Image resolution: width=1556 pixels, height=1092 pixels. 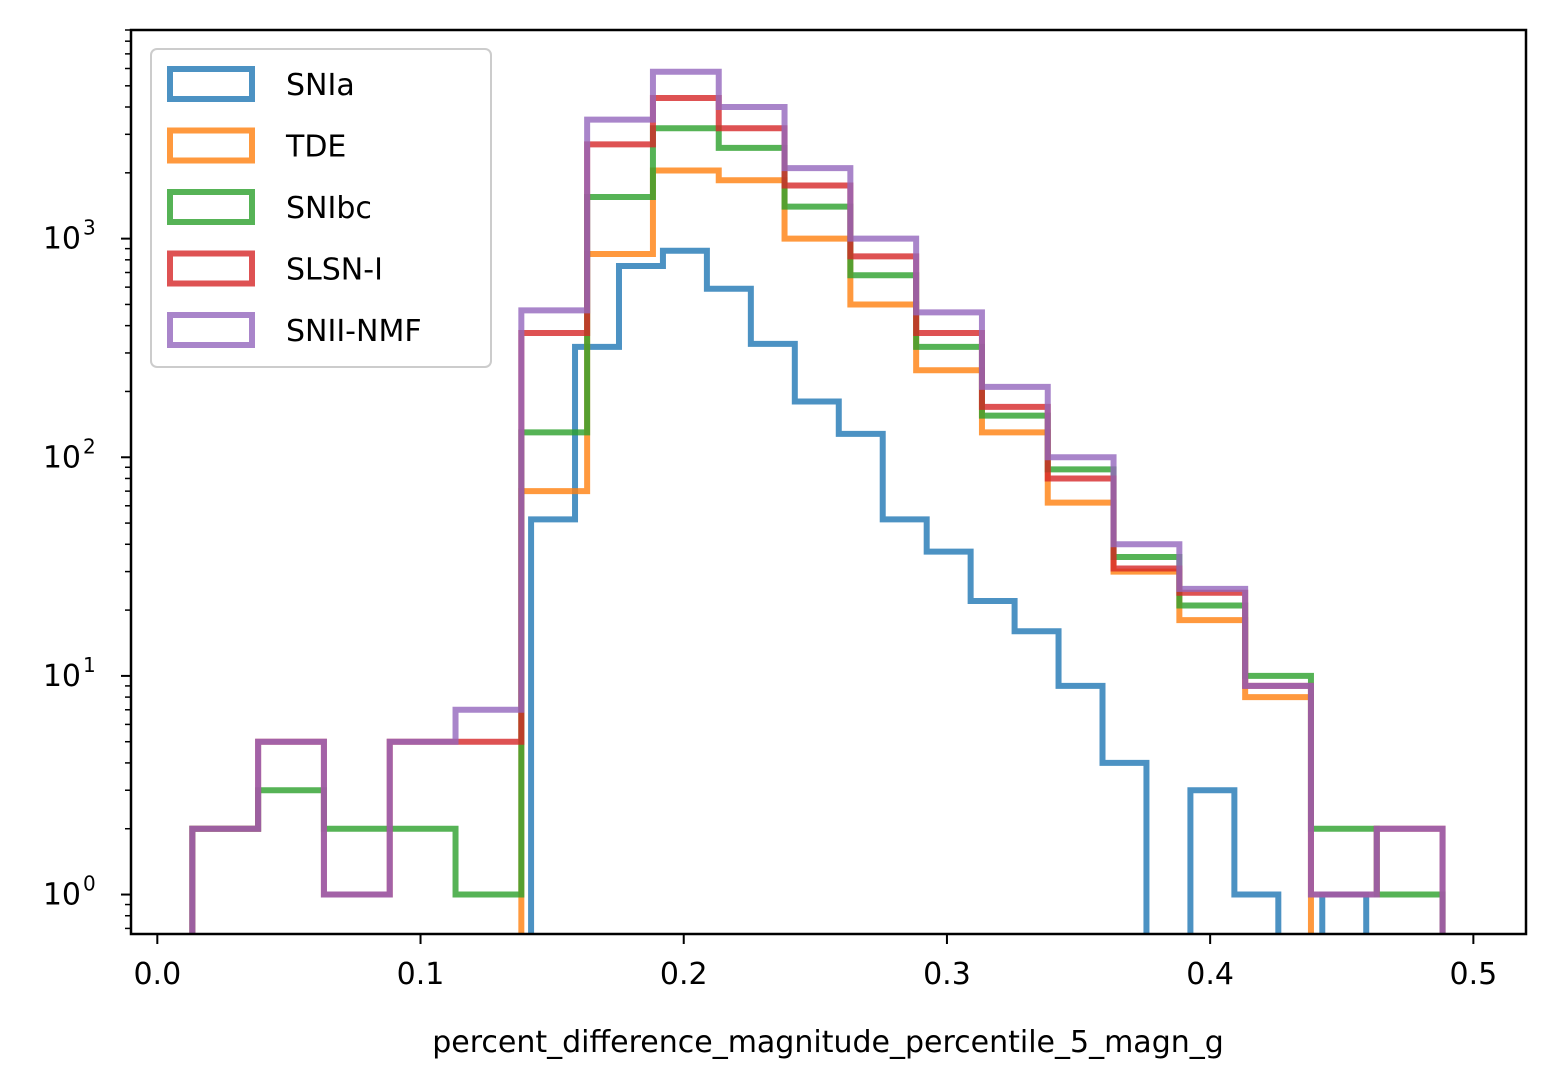 What do you see at coordinates (89, 228) in the screenshot?
I see `y-tick-exponent: 3` at bounding box center [89, 228].